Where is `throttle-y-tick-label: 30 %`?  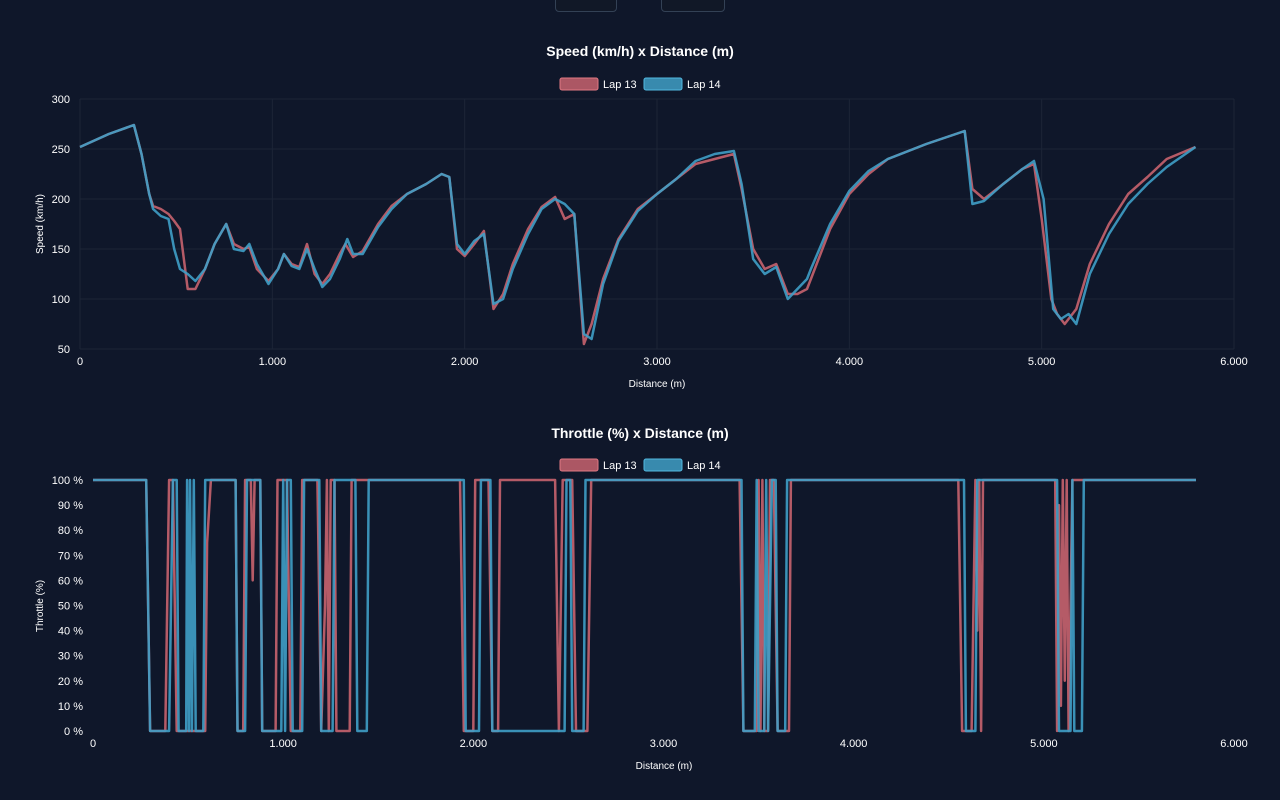 throttle-y-tick-label: 30 % is located at coordinates (70, 657).